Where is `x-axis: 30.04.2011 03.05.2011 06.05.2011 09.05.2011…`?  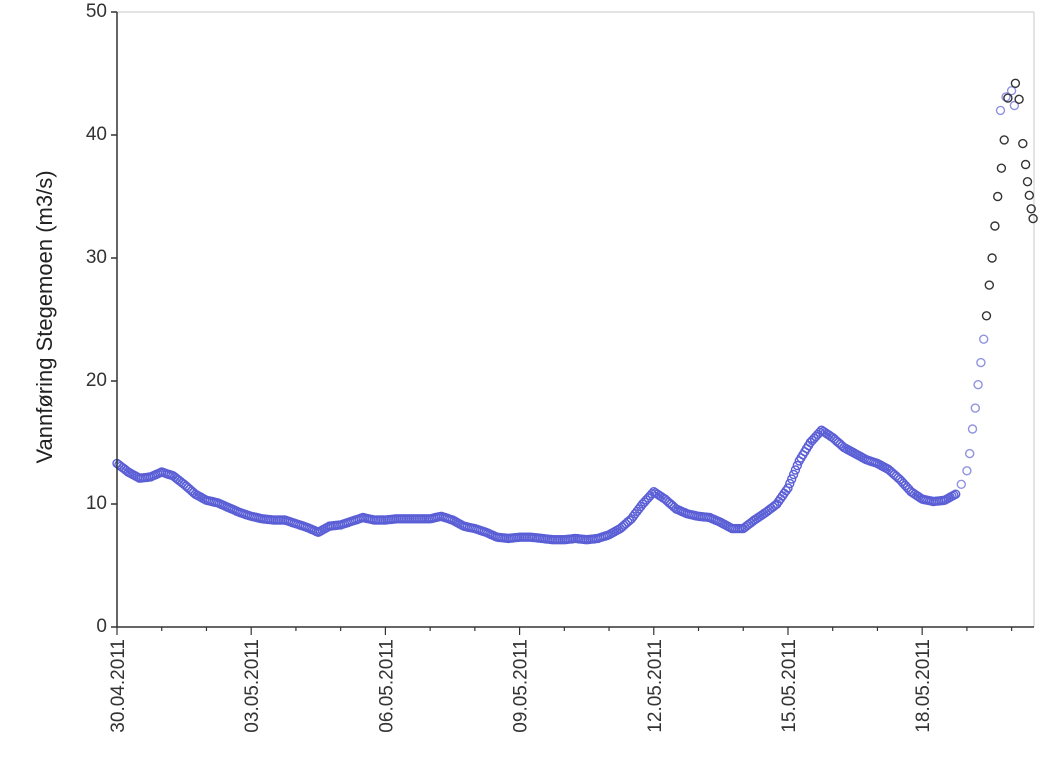
x-axis: 30.04.2011 03.05.2011 06.05.2011 09.05.2011… is located at coordinates (571, 679).